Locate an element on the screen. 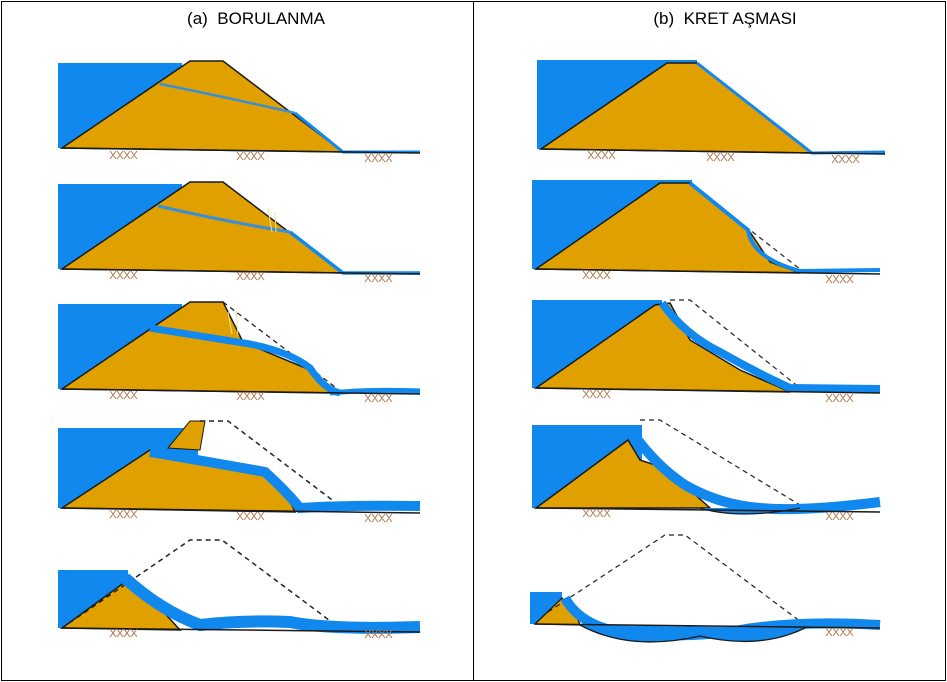 This screenshot has width=947, height=682. enlarged-pipe is located at coordinates (245, 360).